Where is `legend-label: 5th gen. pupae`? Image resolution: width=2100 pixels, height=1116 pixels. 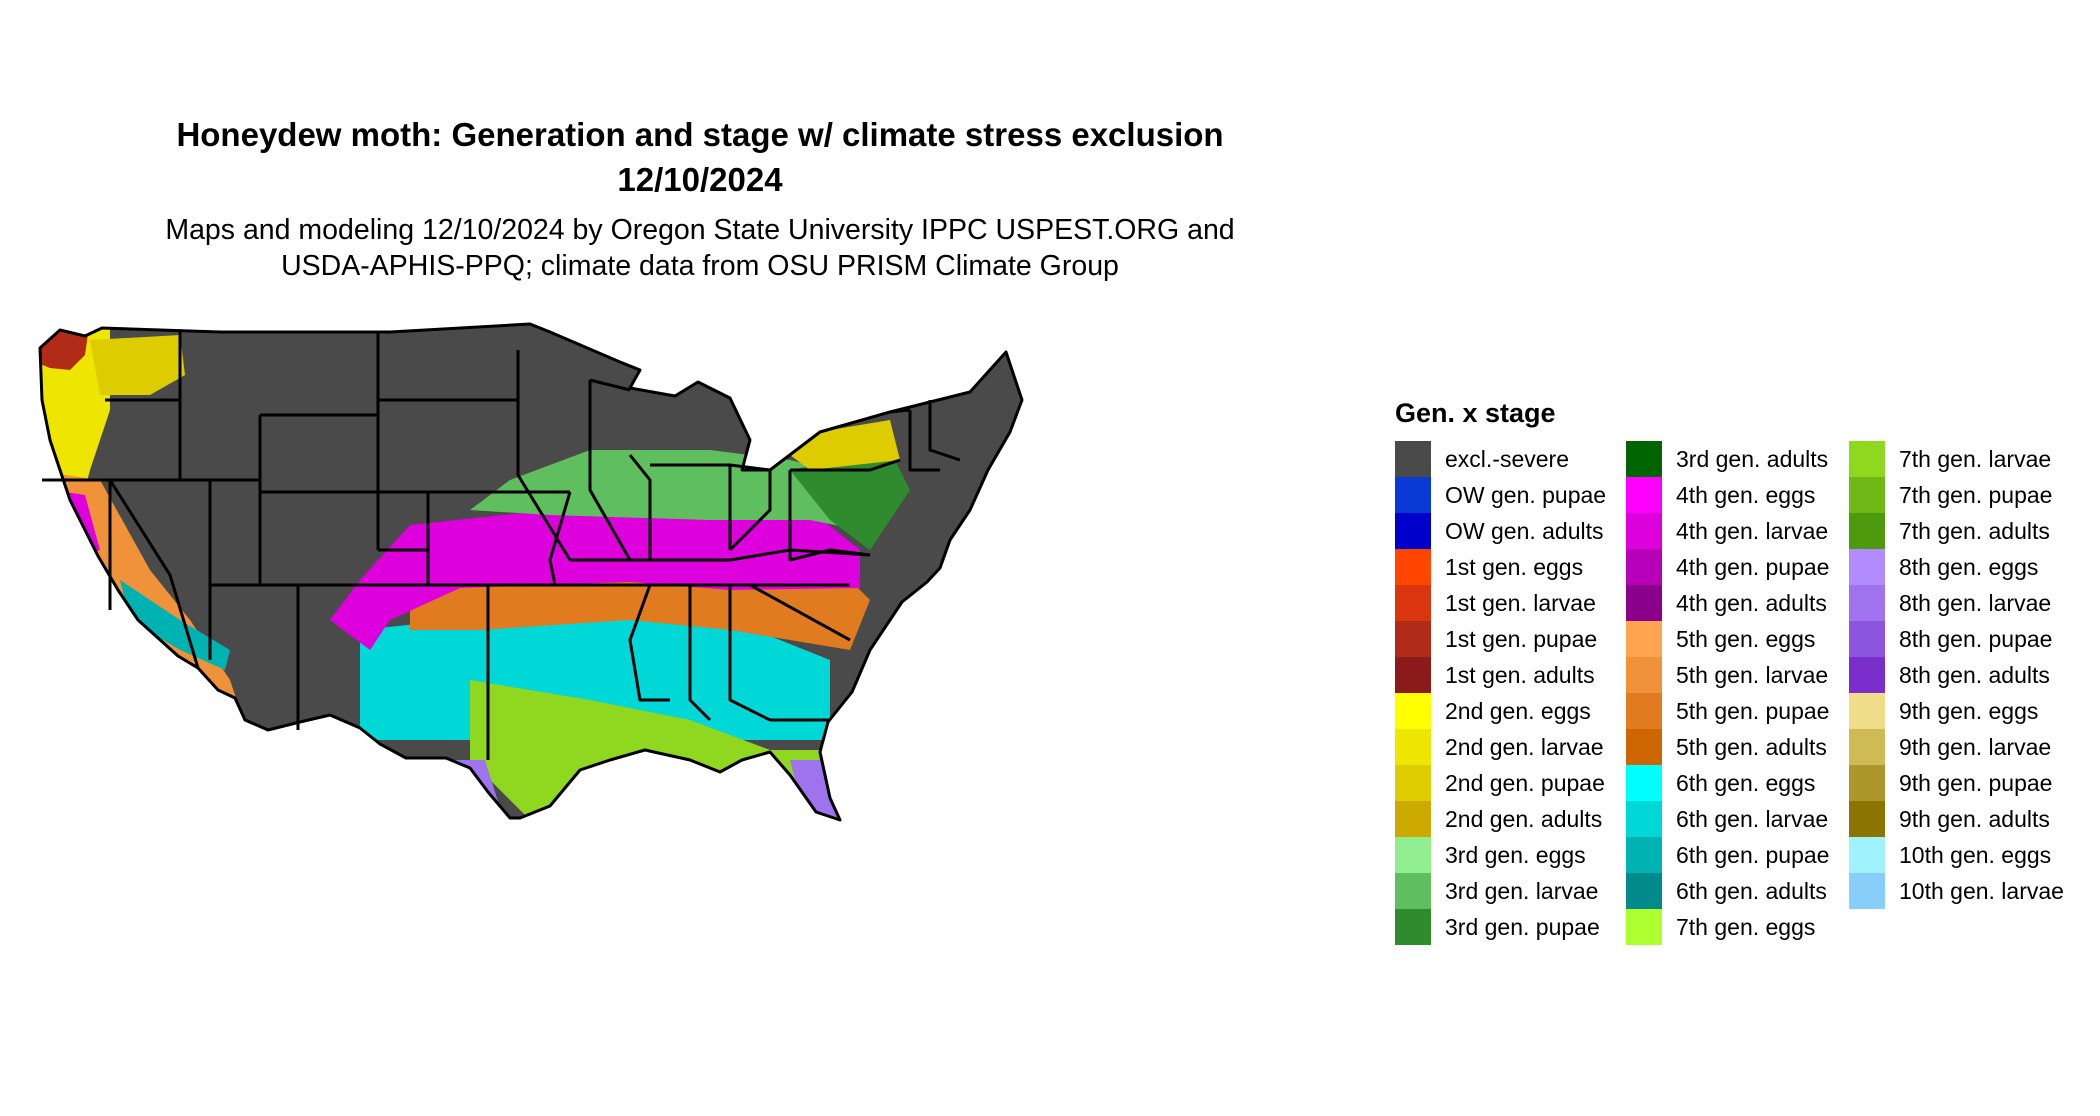
legend-label: 5th gen. pupae is located at coordinates (1753, 710).